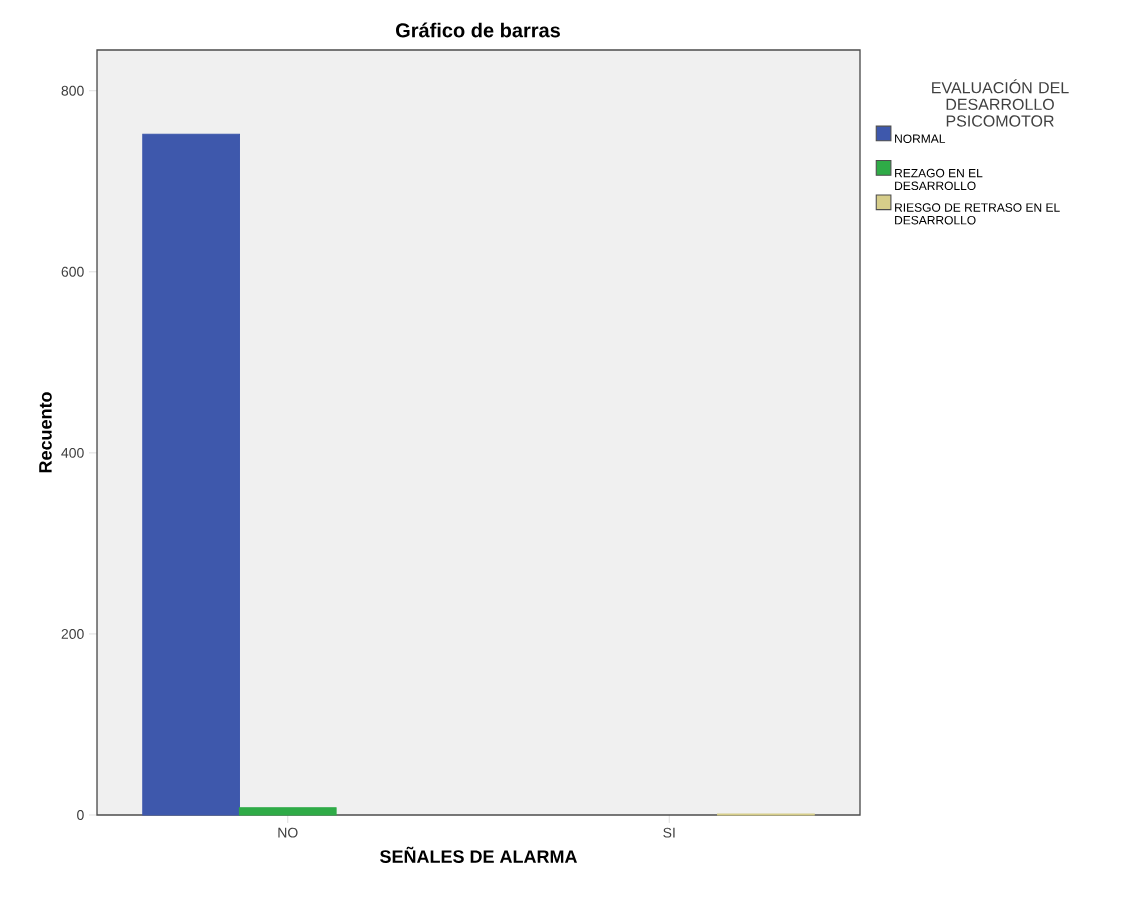  I want to click on legend-title: EVALUACIÓN DEL DESARROLLO PSICOMOTOR, so click(1000, 103).